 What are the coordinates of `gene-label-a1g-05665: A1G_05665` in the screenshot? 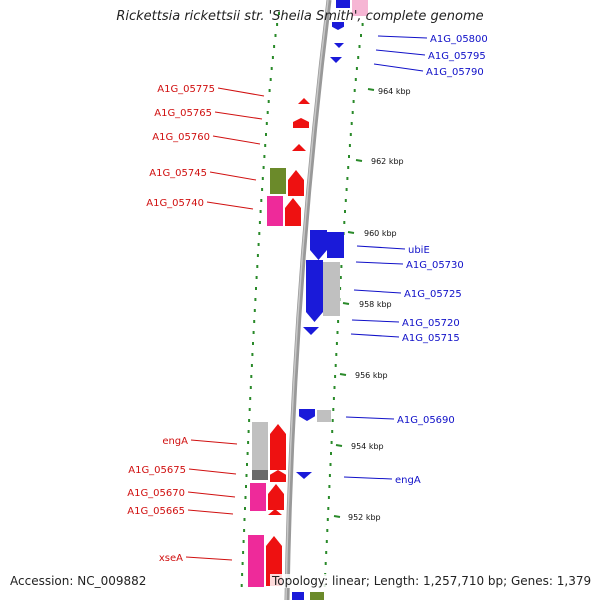 It's located at (156, 511).